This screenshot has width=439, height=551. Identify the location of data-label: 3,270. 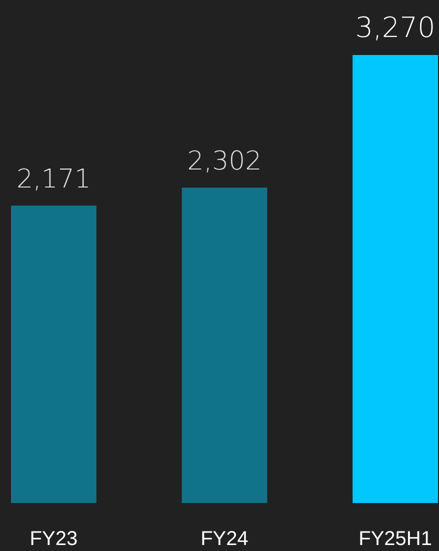
(395, 27).